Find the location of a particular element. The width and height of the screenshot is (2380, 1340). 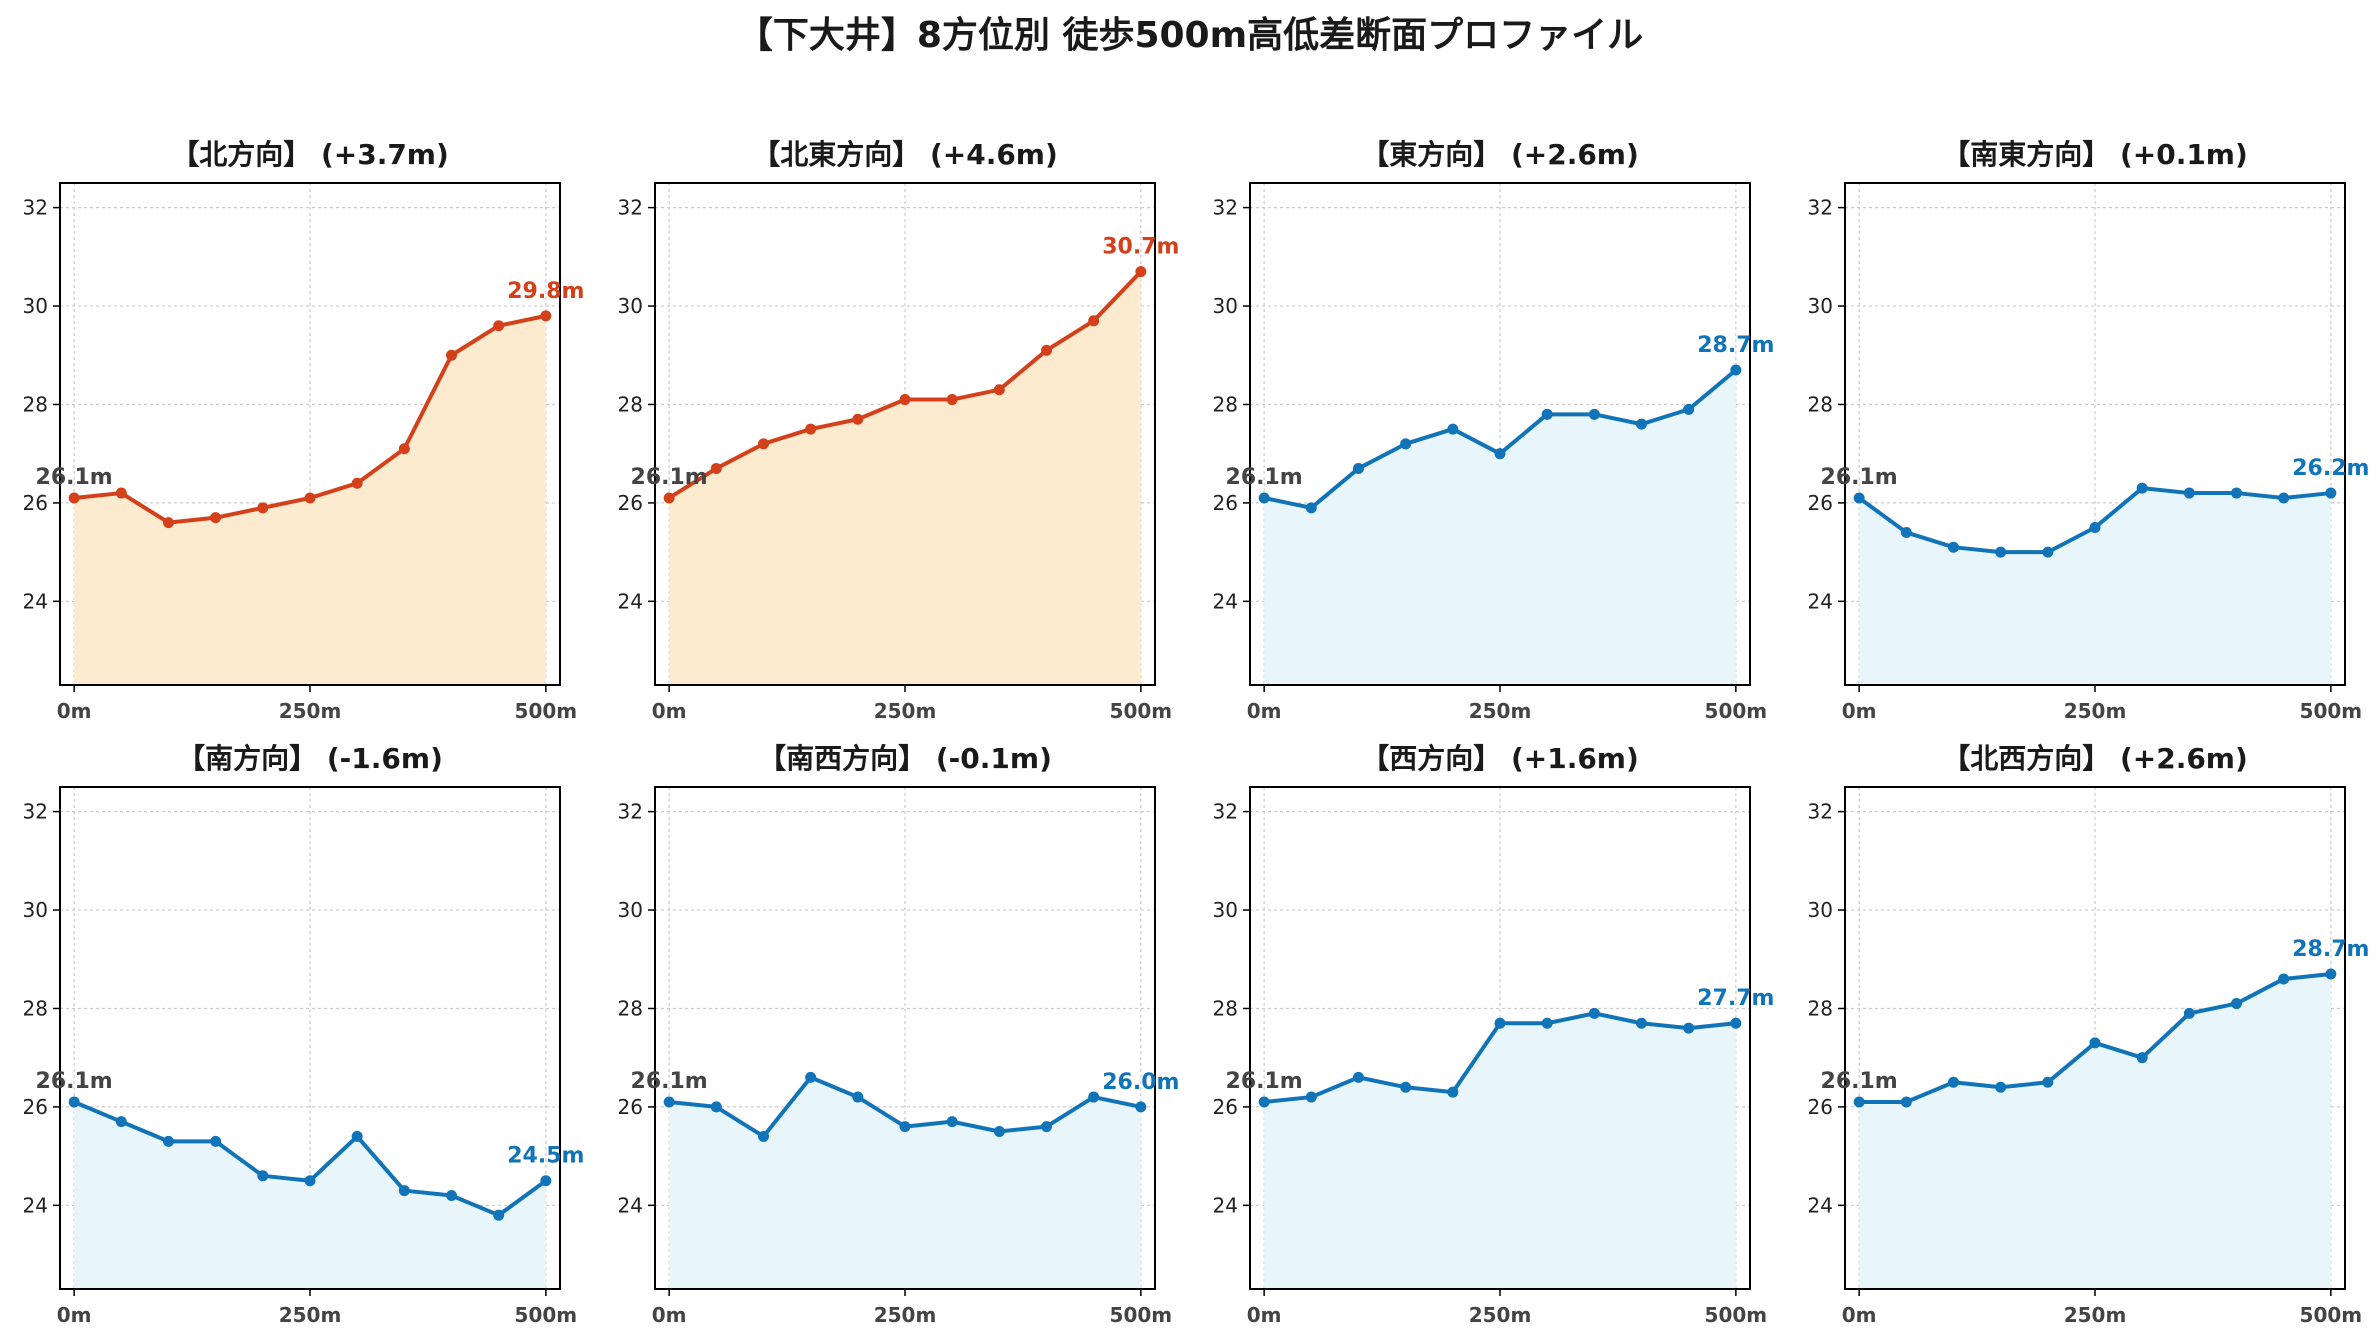

subplot-title: 【南方向】 (-1.6m) is located at coordinates (310, 758).